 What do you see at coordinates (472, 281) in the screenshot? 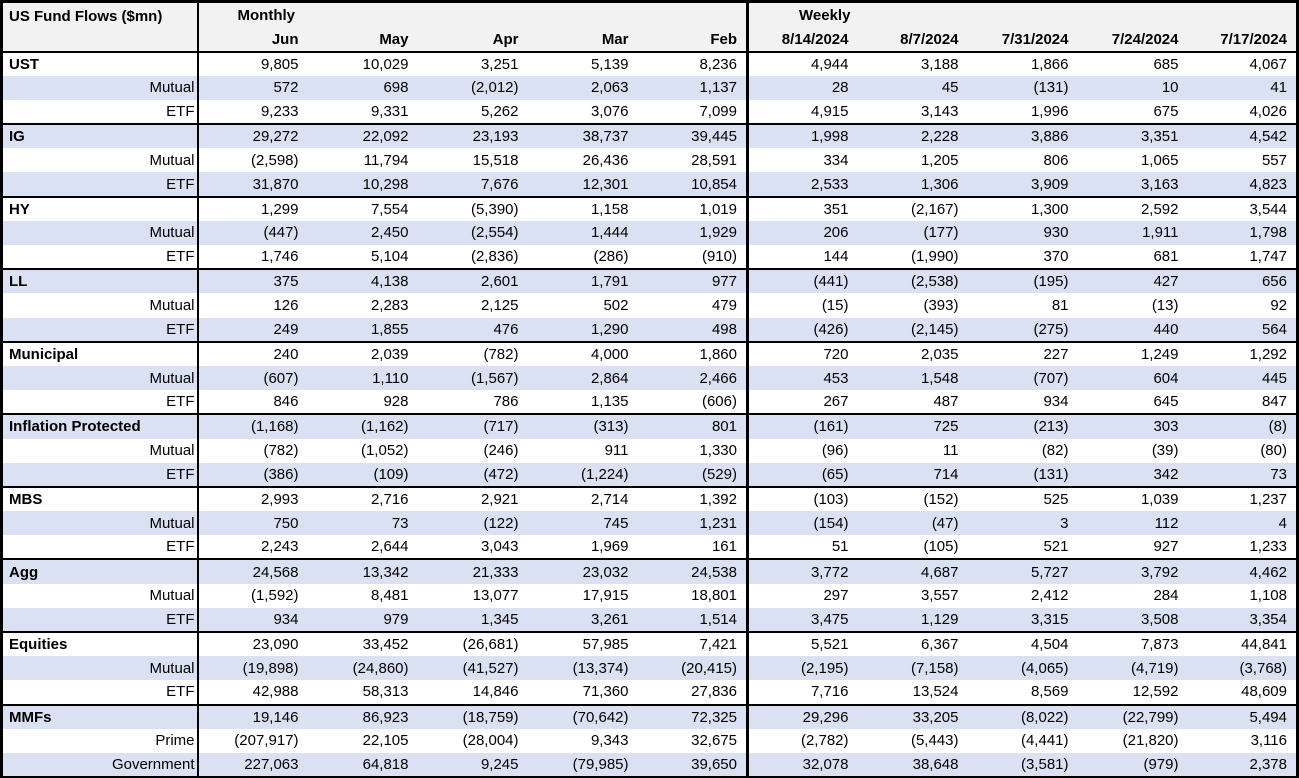
I see `value-cell: 2,601` at bounding box center [472, 281].